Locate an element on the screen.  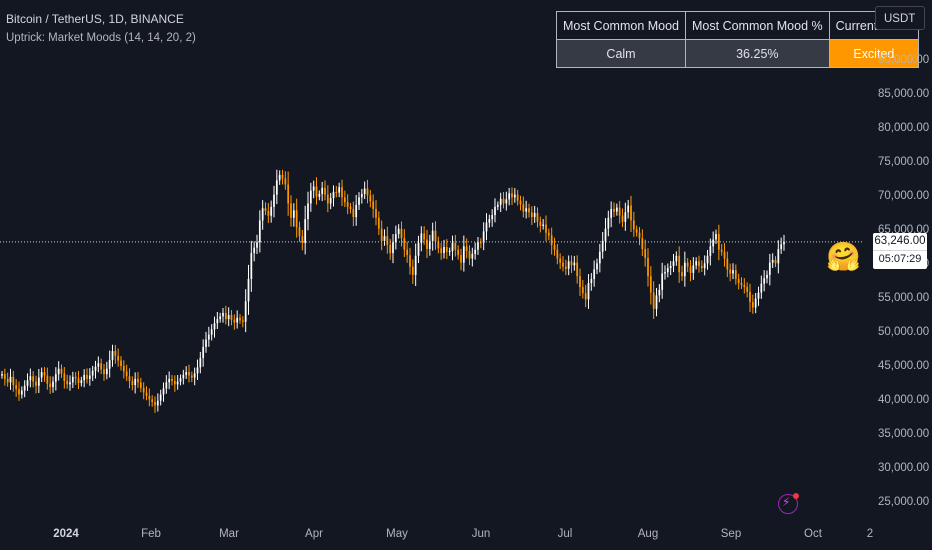
y-tick-label: 30,000.00 is located at coordinates (904, 468).